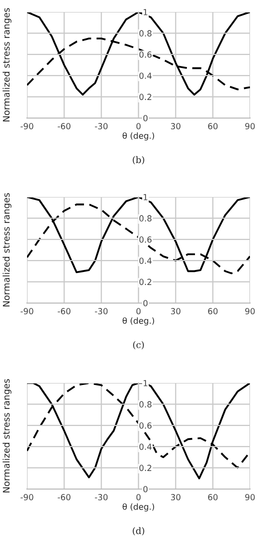 This screenshot has width=260, height=550. What do you see at coordinates (138, 345) in the screenshot?
I see `text: (c)` at bounding box center [138, 345].